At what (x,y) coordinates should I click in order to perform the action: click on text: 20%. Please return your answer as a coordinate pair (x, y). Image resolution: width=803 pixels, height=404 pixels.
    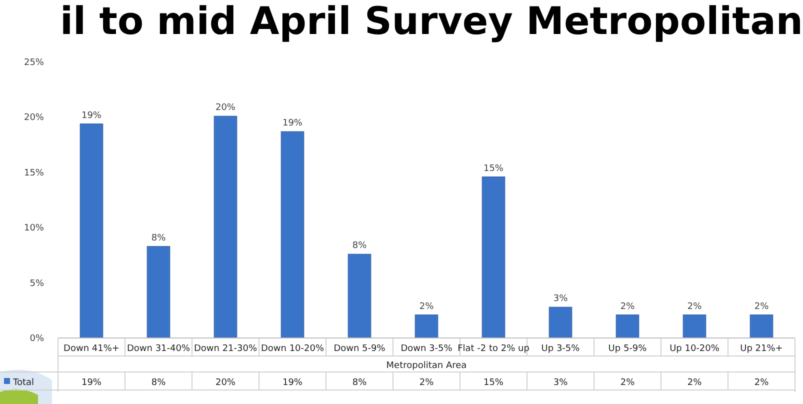
    Looking at the image, I should click on (225, 108).